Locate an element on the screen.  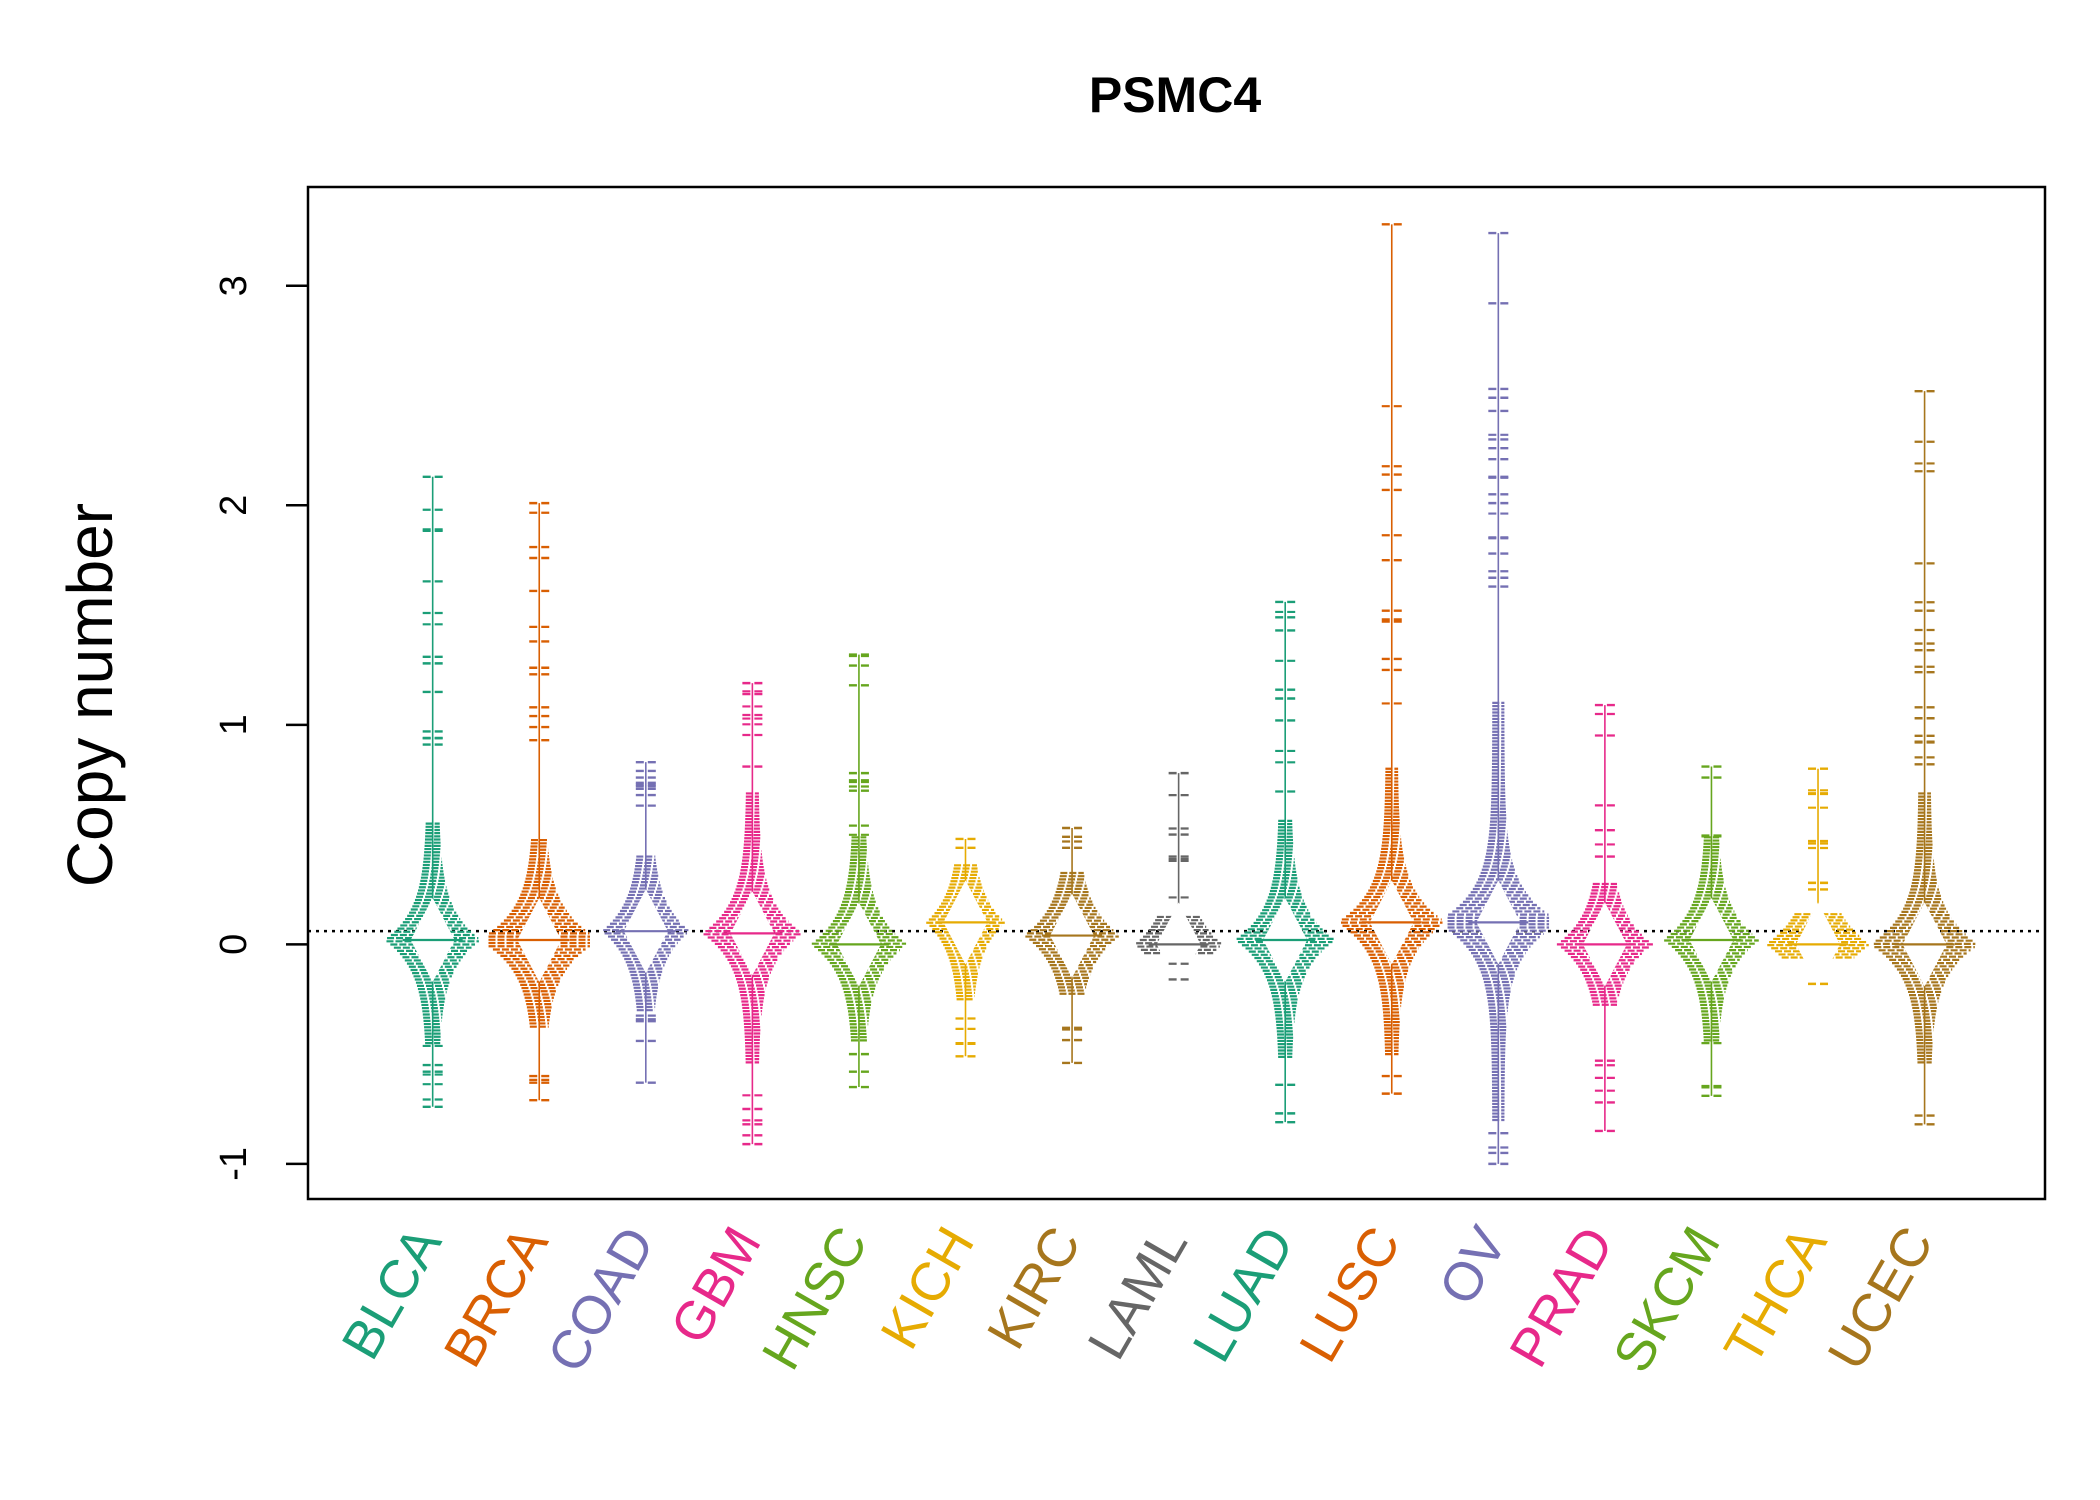
y-tick-label: 1 is located at coordinates (234, 724).